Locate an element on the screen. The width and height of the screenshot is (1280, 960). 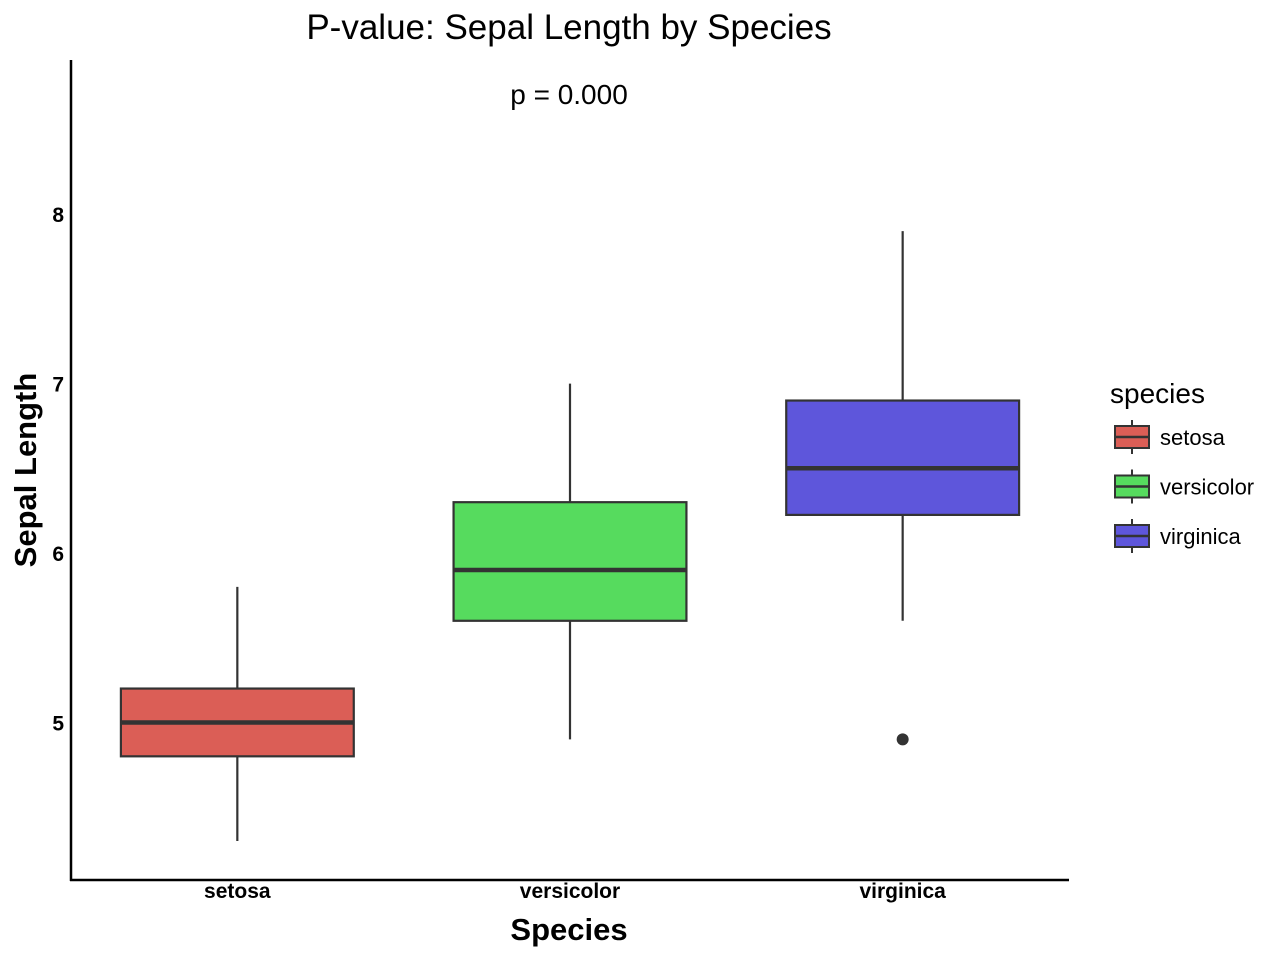
box-setosa is located at coordinates (237, 714).